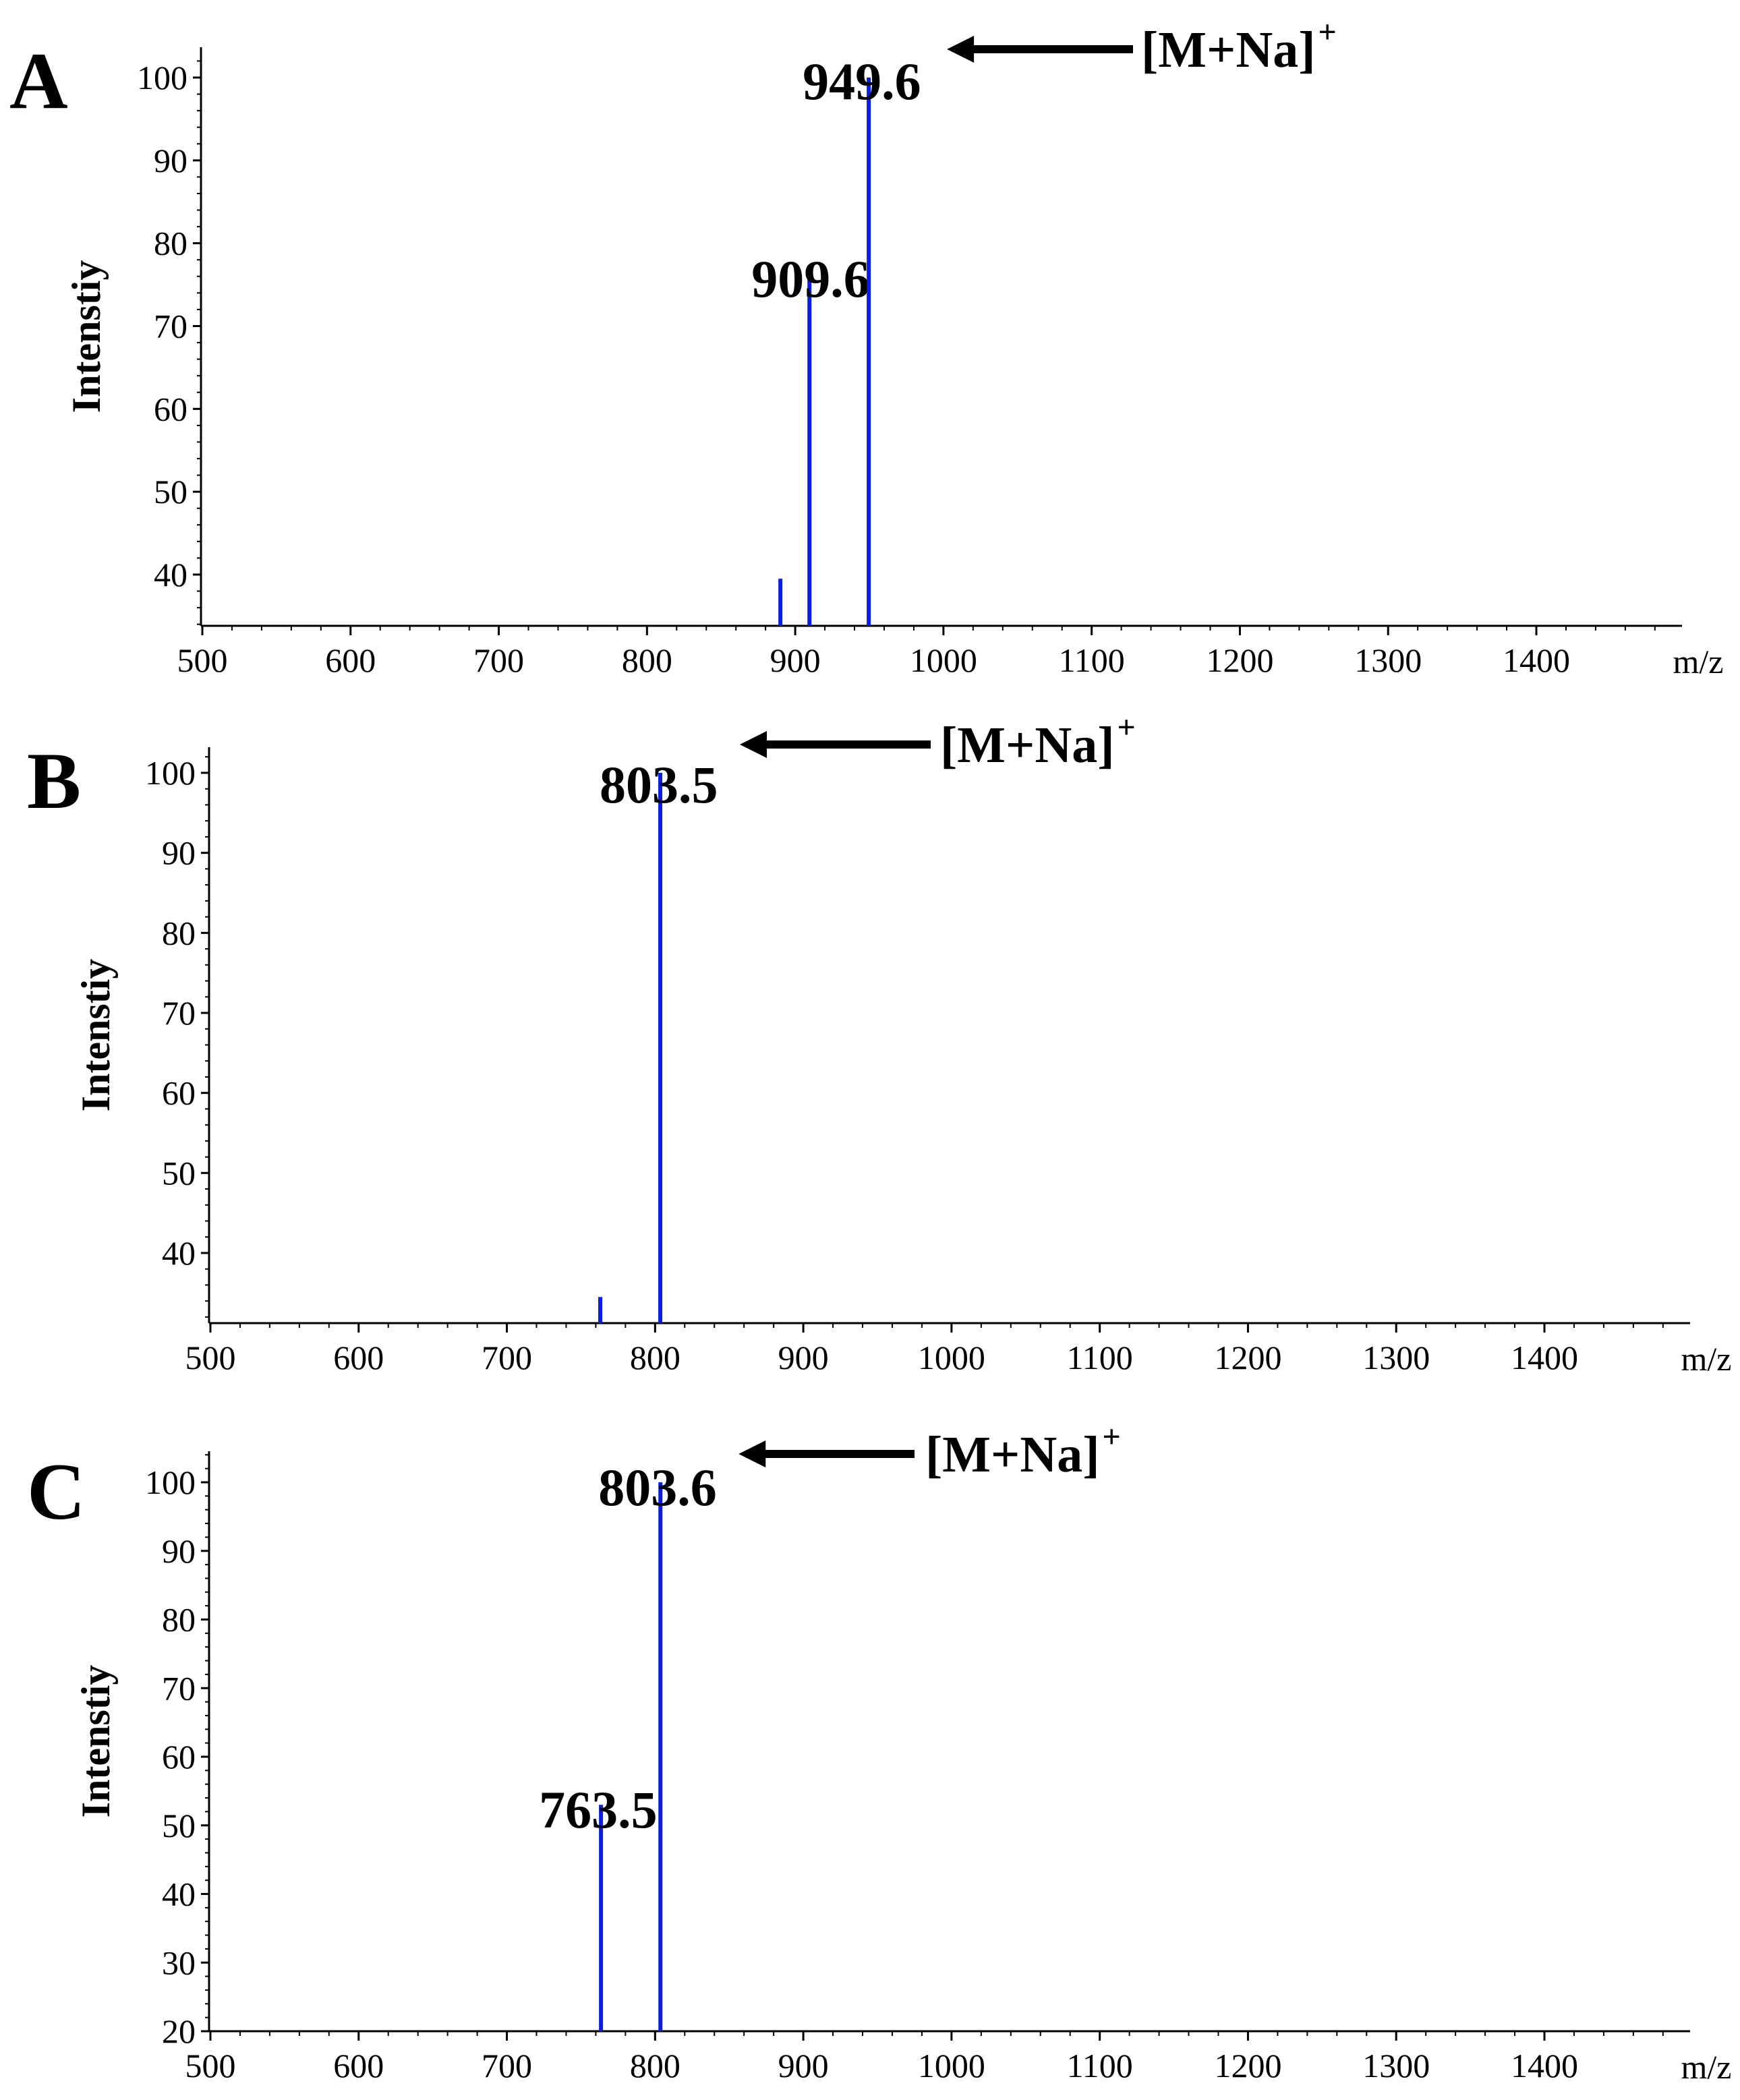 The height and width of the screenshot is (2100, 1740). I want to click on peak-label: 949.6, so click(862, 81).